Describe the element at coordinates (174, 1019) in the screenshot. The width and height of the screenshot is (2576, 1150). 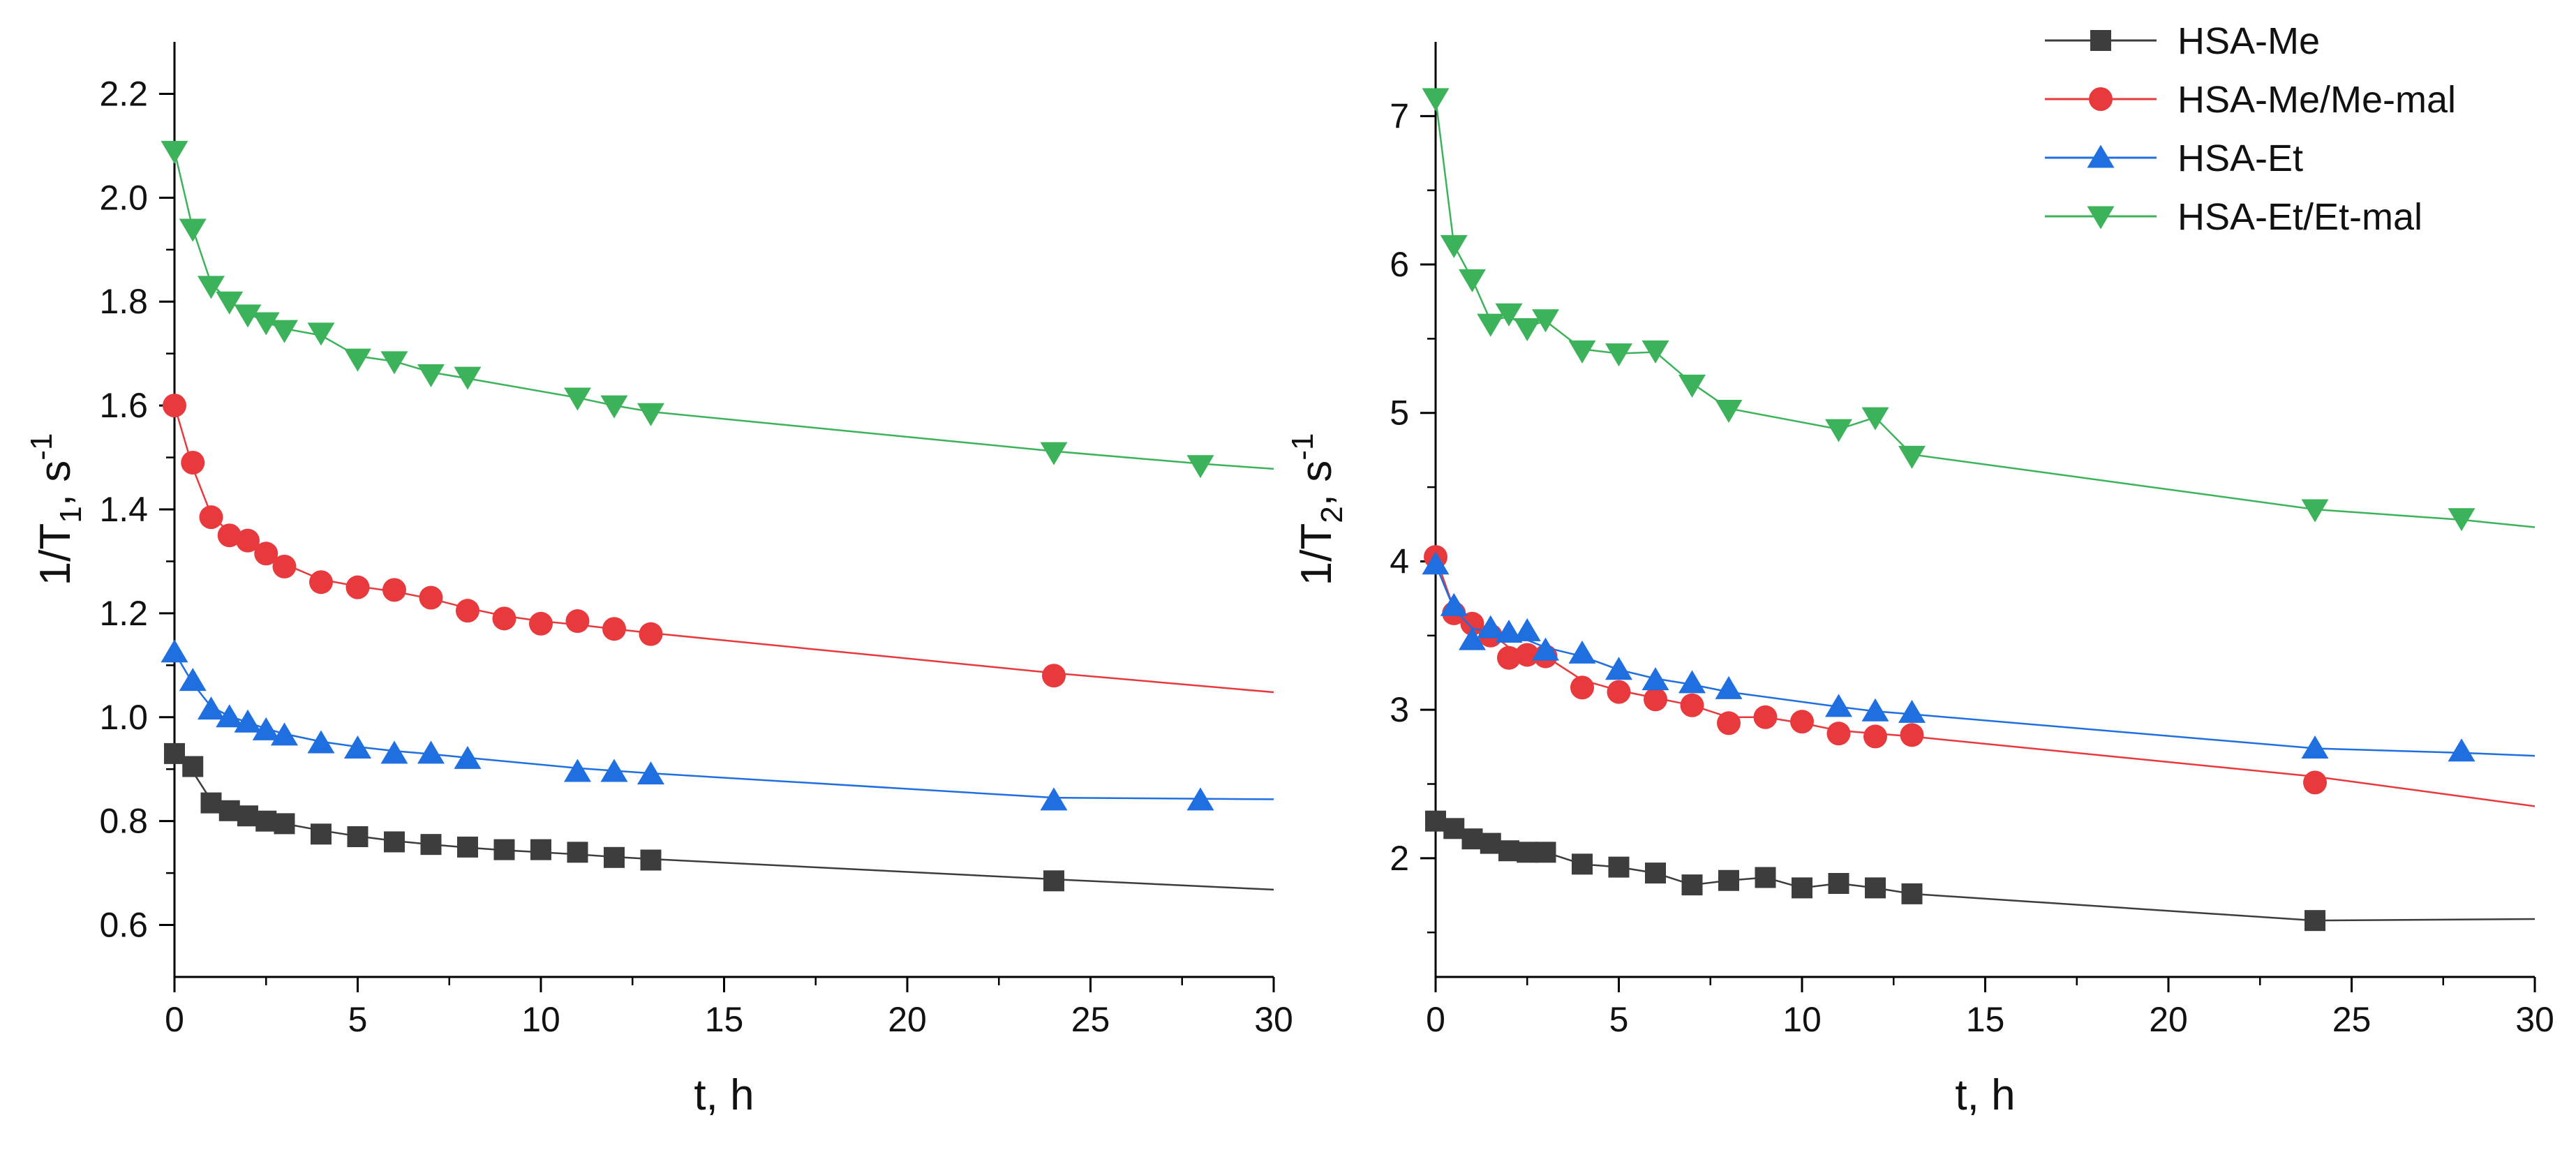
I see `left-x-tick-label: 0` at that location.